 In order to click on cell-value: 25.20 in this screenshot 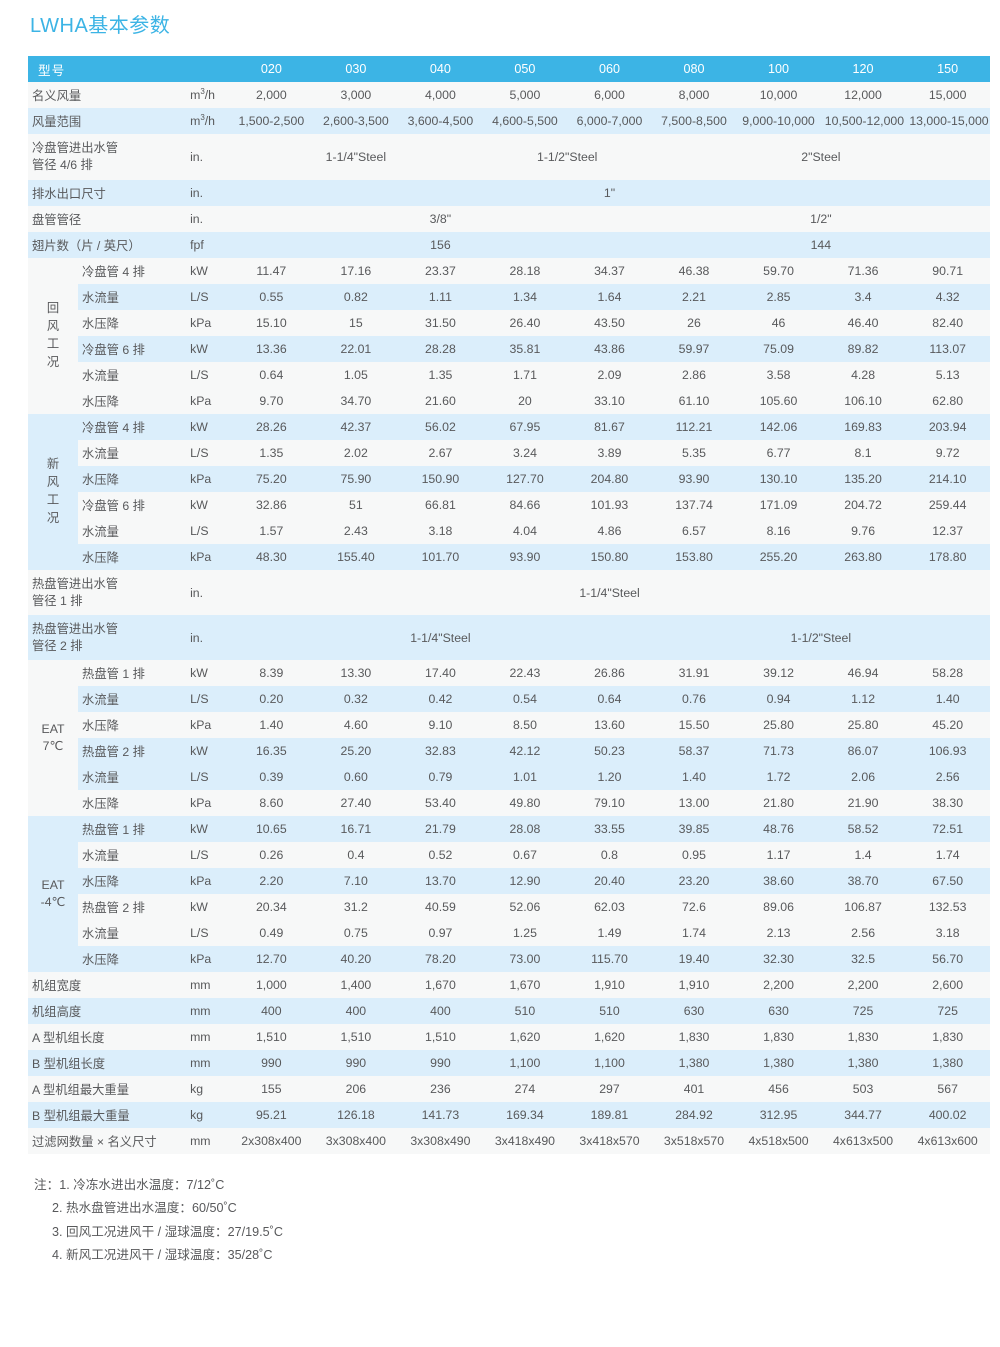, I will do `click(356, 751)`.